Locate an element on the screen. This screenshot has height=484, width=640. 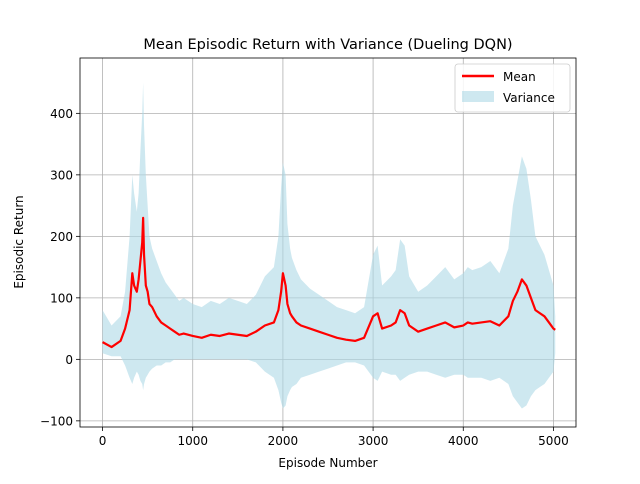
y-axis-label: Episodic Return is located at coordinates (19, 241).